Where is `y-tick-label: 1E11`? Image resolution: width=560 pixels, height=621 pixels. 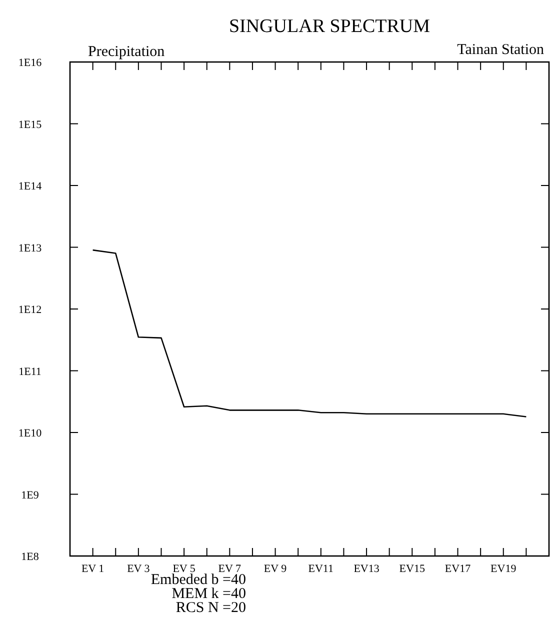
y-tick-label: 1E11 is located at coordinates (30, 372).